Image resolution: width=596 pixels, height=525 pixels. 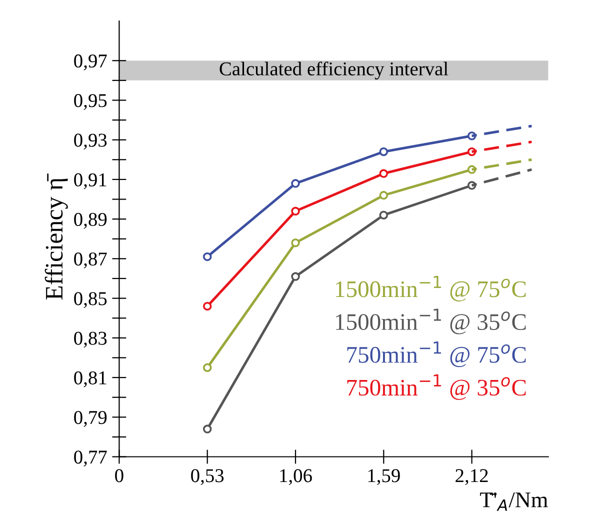 I want to click on x-tick-label: 0,53, so click(x=207, y=477).